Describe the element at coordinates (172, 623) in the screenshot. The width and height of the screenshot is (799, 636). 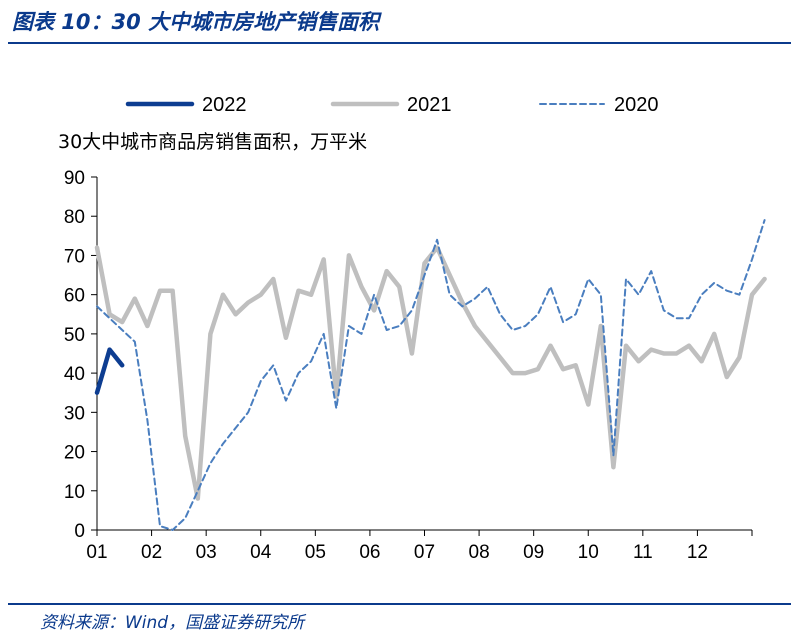
I see `source-note: 资料来源：Wind，国盛证券研究所` at that location.